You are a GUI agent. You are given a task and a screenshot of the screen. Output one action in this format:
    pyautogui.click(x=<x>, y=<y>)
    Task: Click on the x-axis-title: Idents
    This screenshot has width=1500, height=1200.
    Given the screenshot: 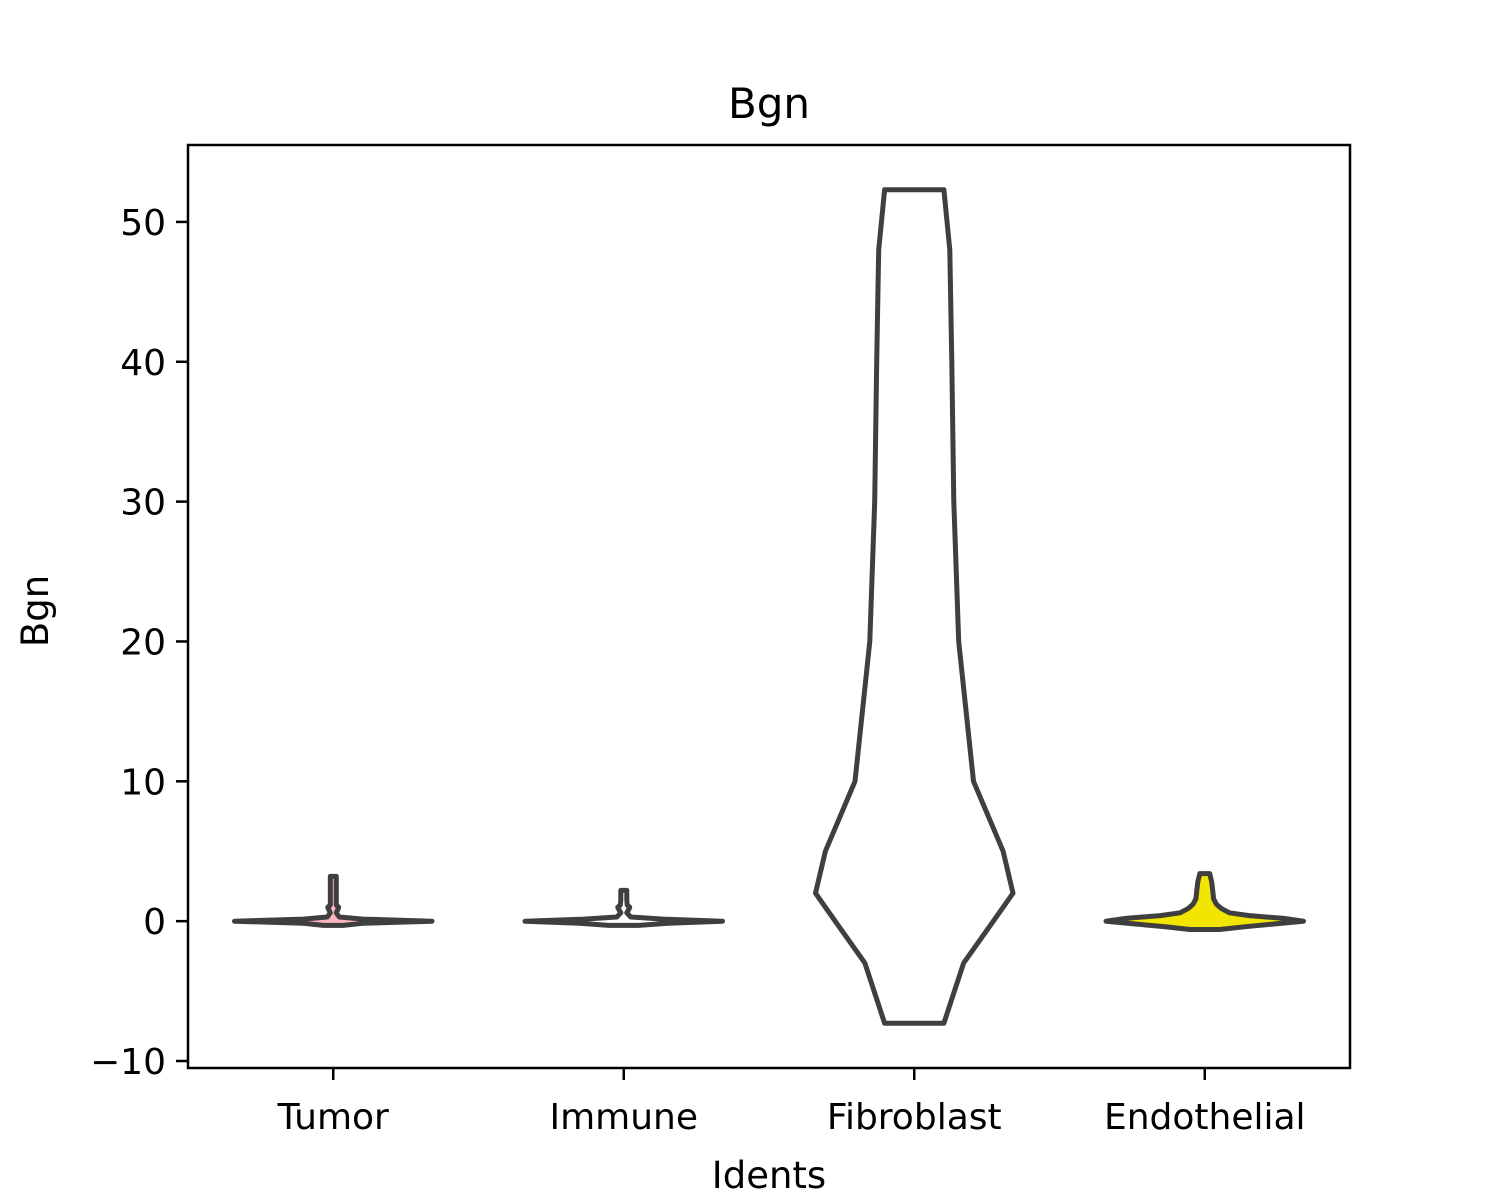 What is the action you would take?
    pyautogui.click(x=769, y=1175)
    